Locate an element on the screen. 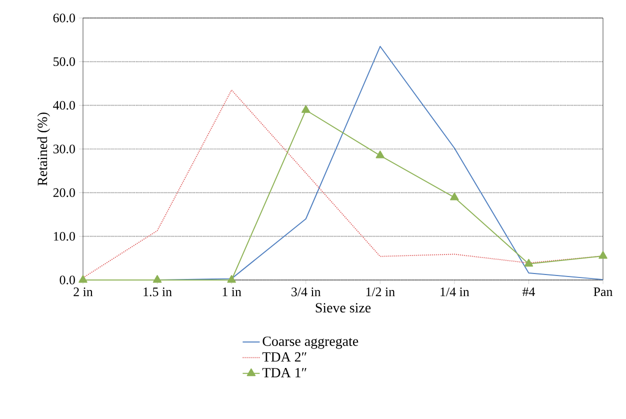  y-tick-label: 50.0 is located at coordinates (64, 61).